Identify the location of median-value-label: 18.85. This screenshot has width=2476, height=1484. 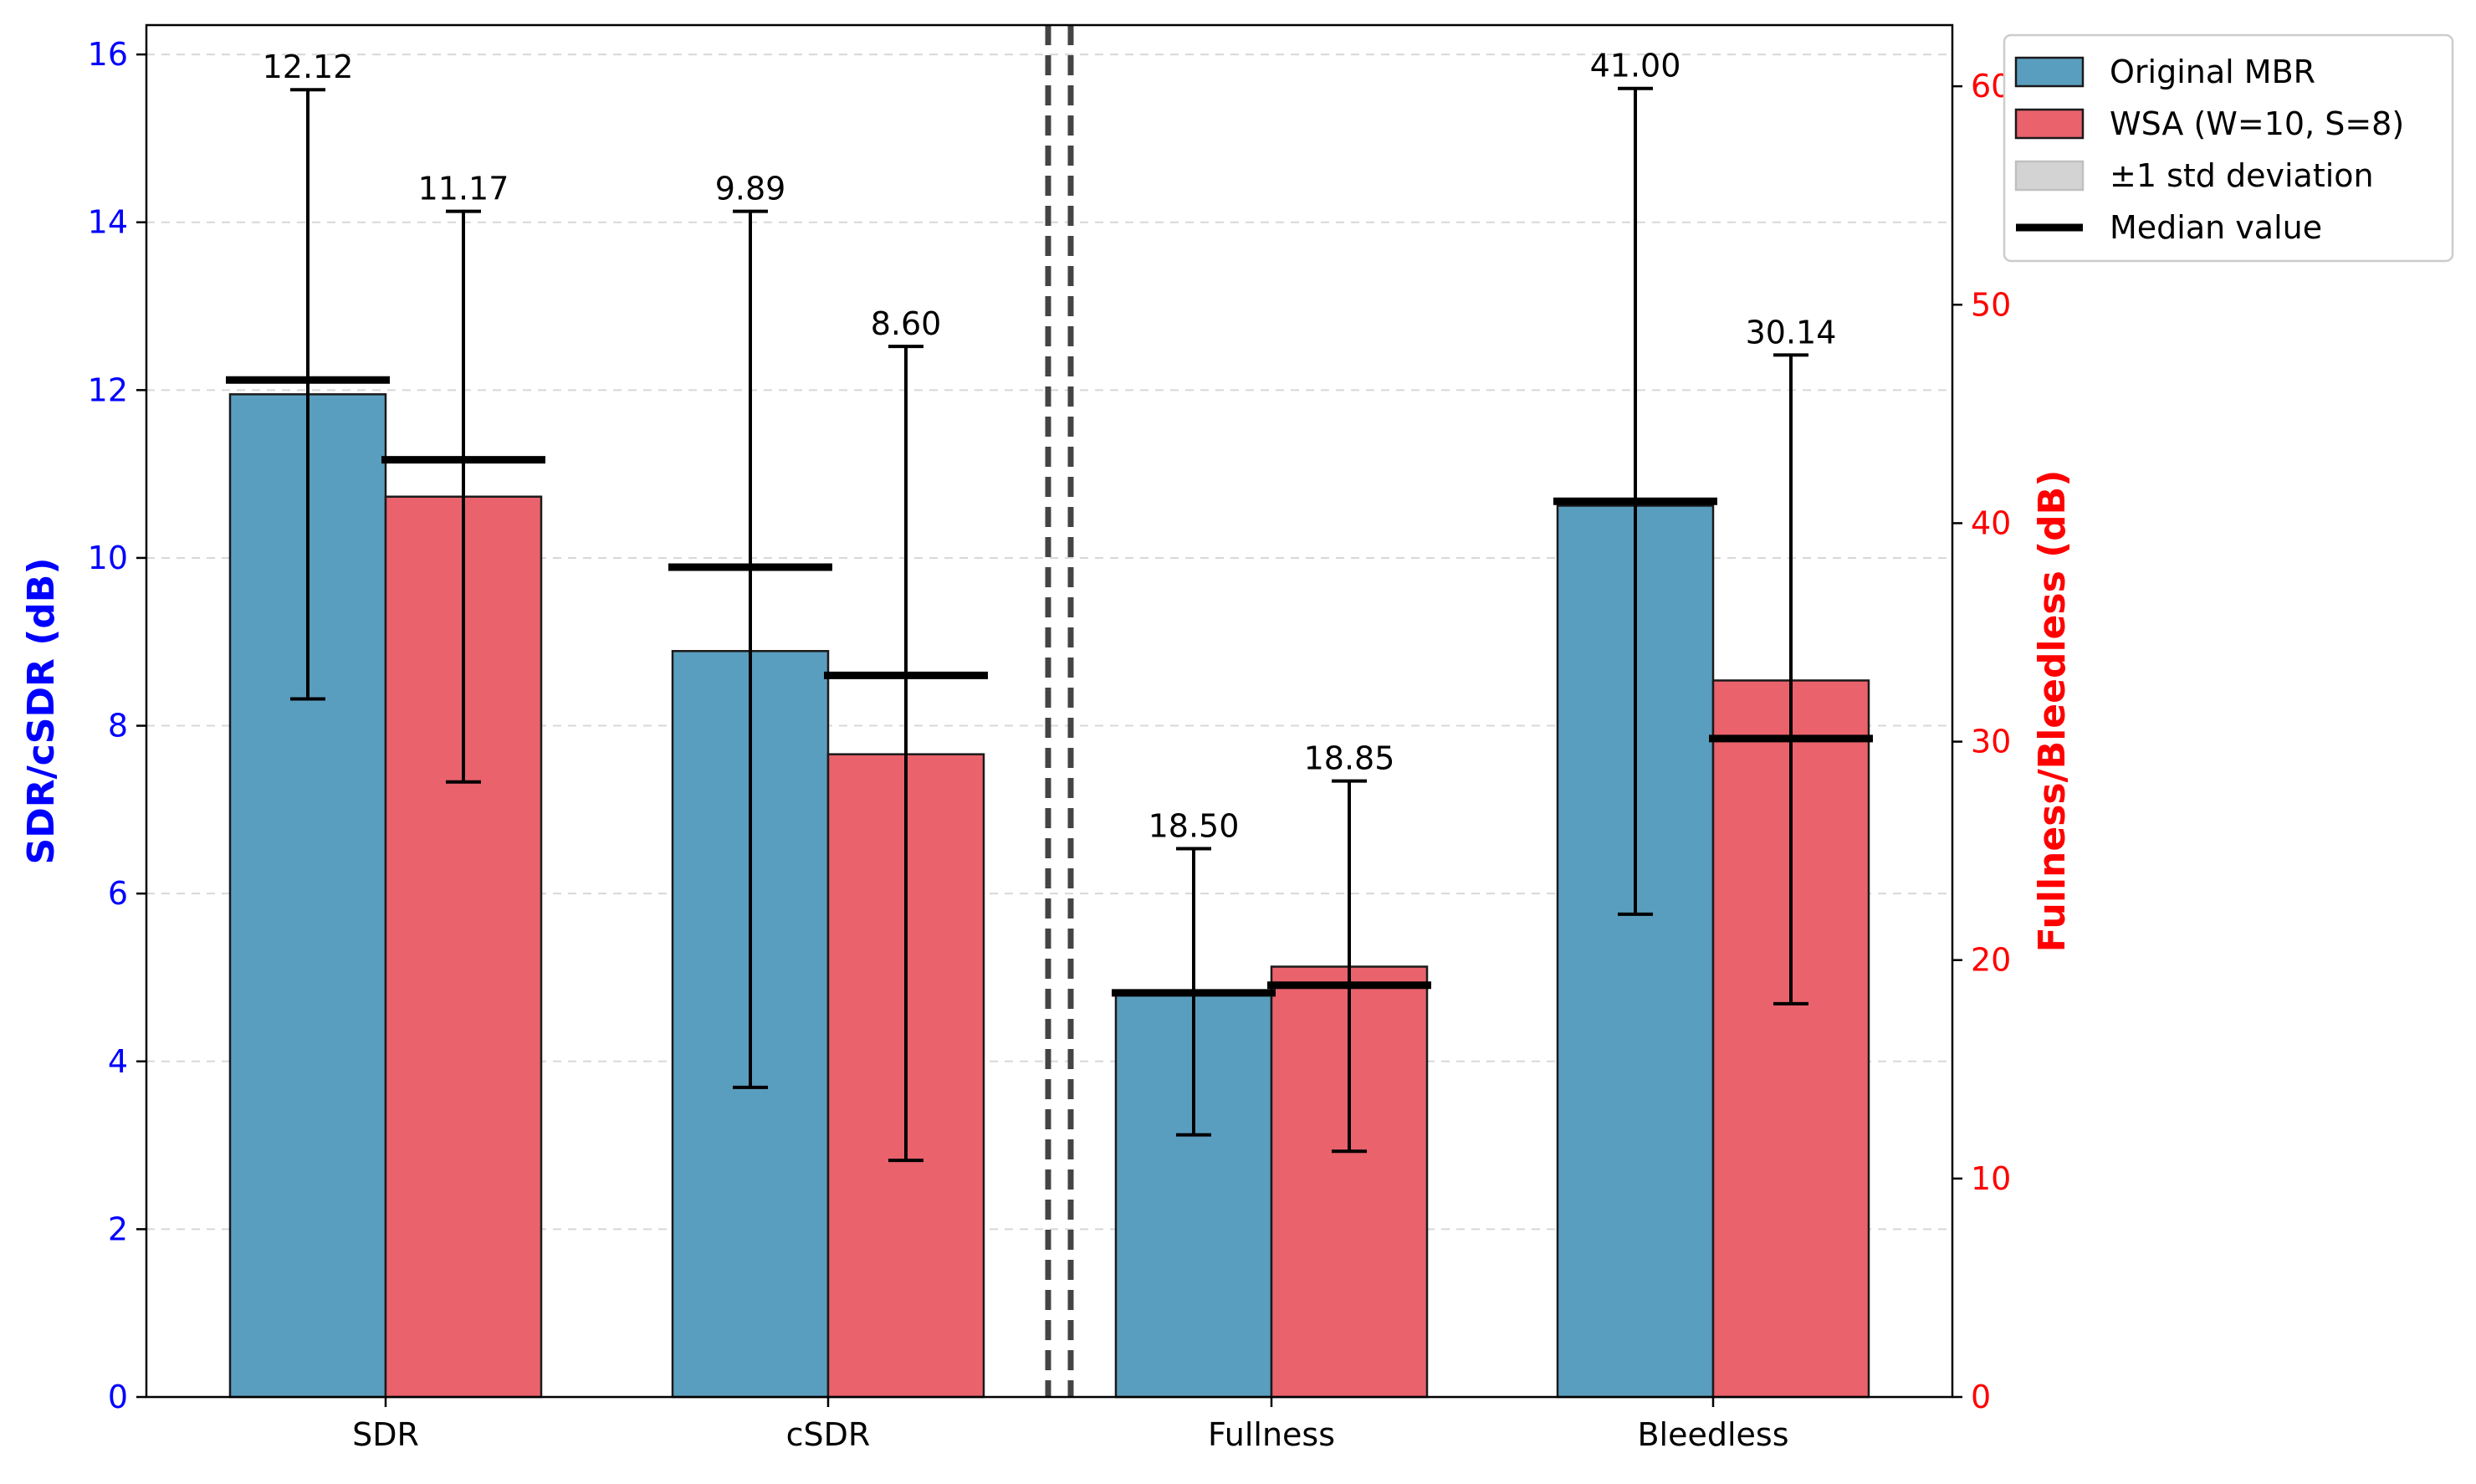
(1349, 758).